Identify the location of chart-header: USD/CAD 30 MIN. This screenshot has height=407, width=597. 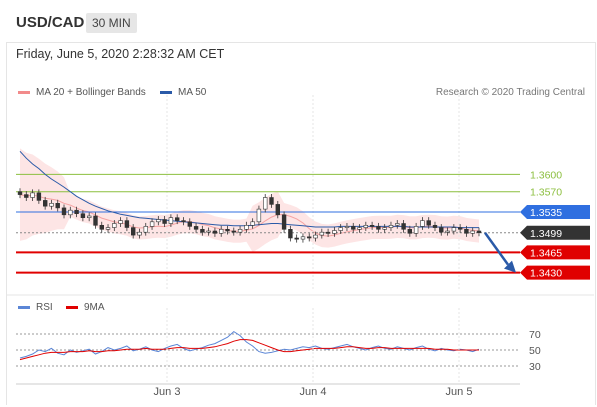
(298, 22).